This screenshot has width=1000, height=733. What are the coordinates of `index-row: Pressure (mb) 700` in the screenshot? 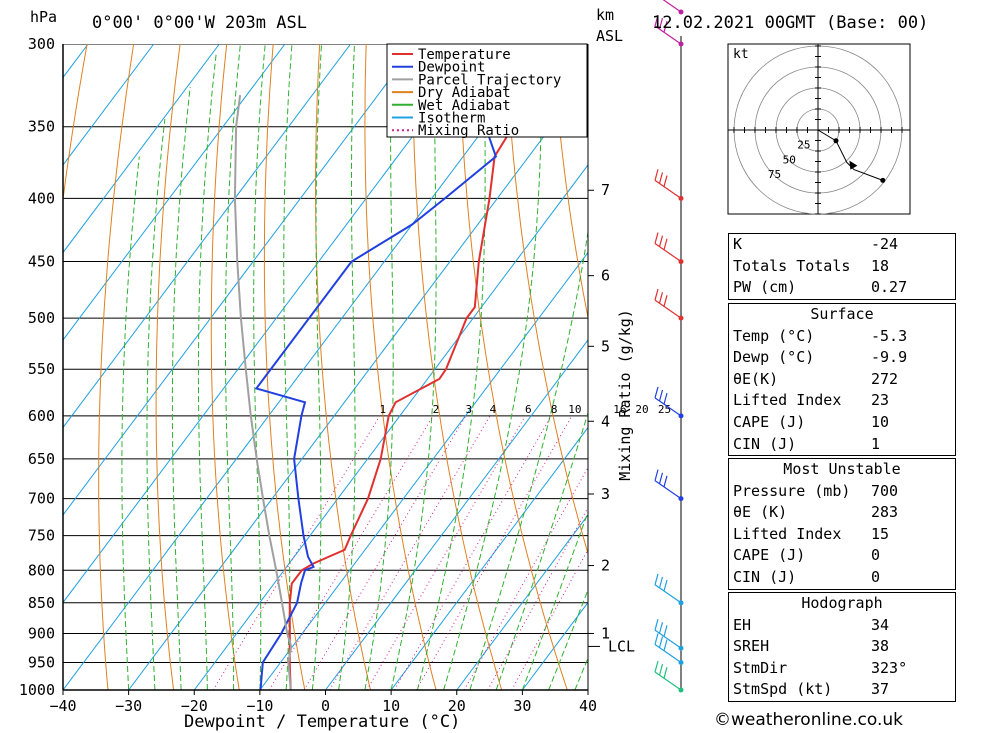 It's located at (842, 492).